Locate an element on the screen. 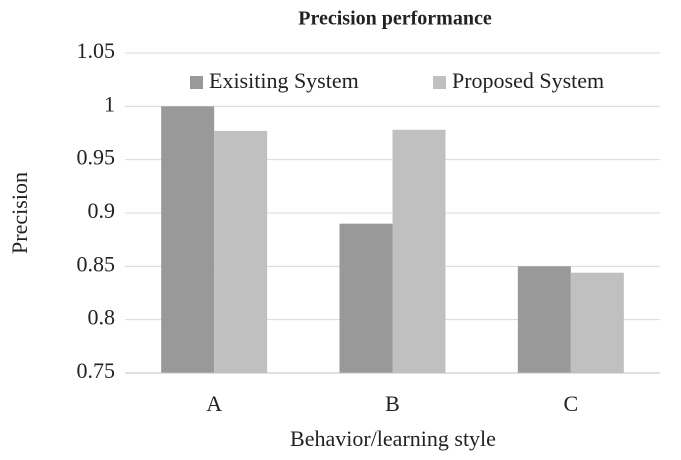  x-axis-label: Behavior/learning style is located at coordinates (393, 438).